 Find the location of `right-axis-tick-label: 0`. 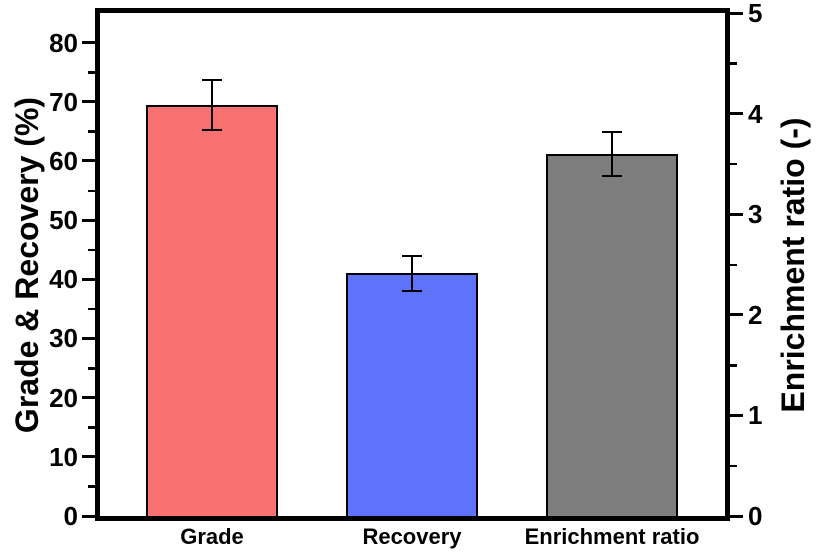

right-axis-tick-label: 0 is located at coordinates (755, 516).